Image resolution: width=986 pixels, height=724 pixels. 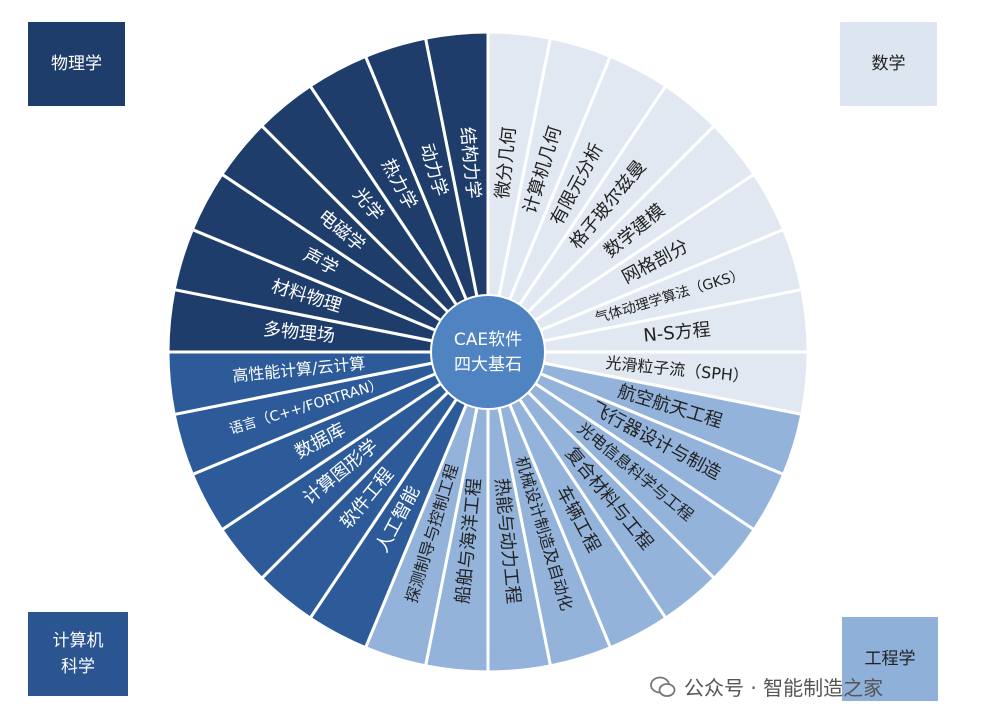 I want to click on wechat-icon, so click(x=663, y=686).